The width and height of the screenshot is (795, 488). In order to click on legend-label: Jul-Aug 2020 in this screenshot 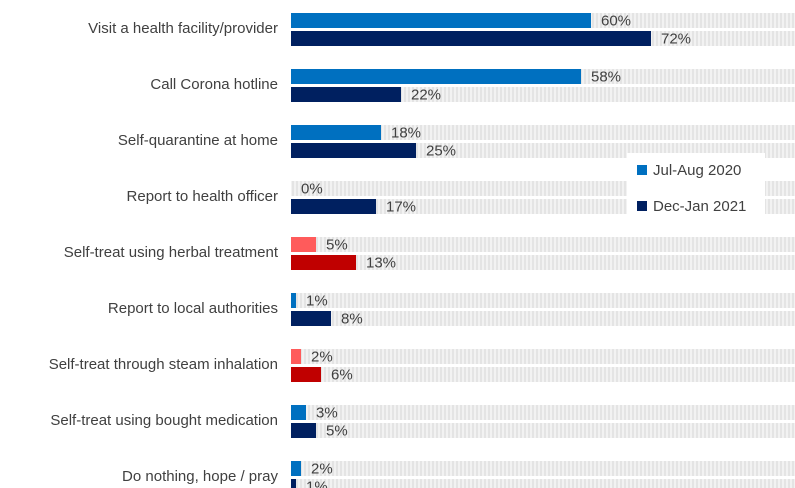, I will do `click(697, 170)`.